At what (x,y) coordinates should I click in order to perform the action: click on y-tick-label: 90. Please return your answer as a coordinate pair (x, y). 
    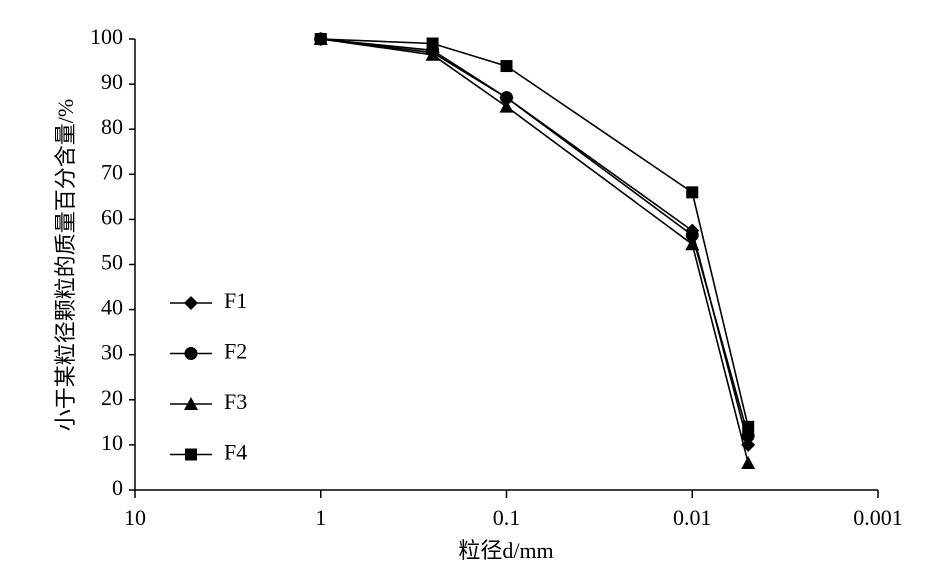
    Looking at the image, I should click on (112, 81).